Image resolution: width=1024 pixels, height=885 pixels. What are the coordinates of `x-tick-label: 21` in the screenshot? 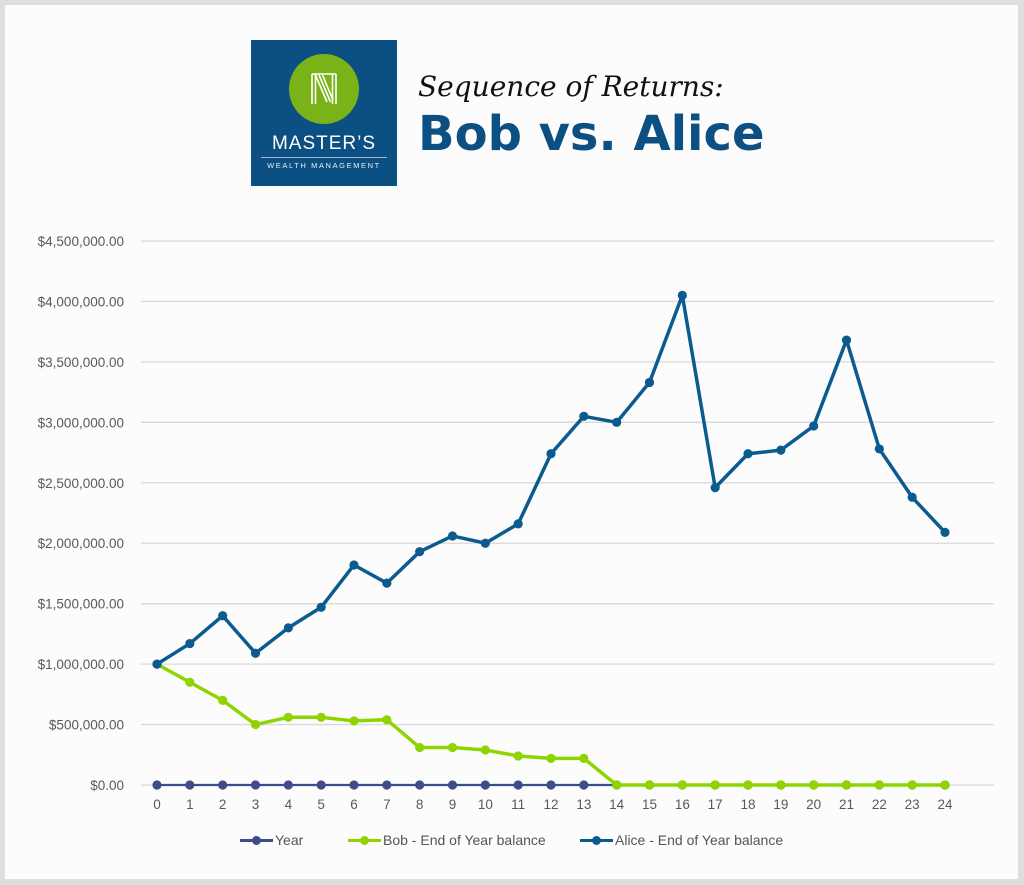 It's located at (846, 804).